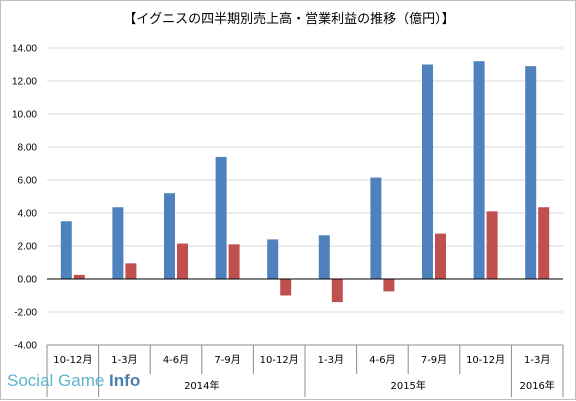 The height and width of the screenshot is (401, 576). I want to click on y-tick-label: -4.00, so click(25, 346).